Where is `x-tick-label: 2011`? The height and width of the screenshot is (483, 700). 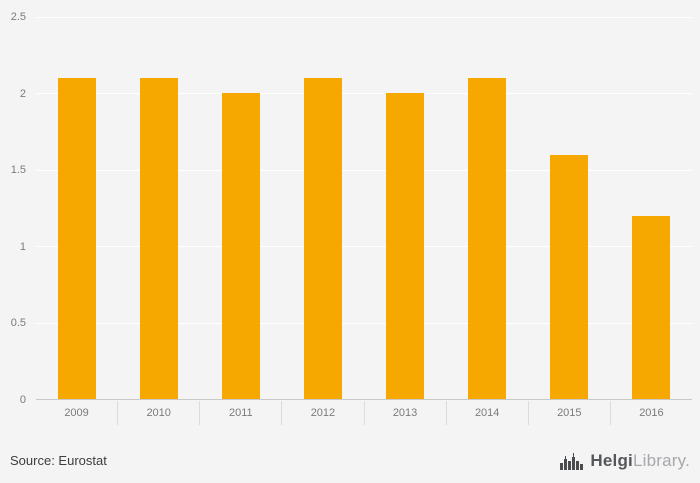
x-tick-label: 2011 is located at coordinates (240, 413).